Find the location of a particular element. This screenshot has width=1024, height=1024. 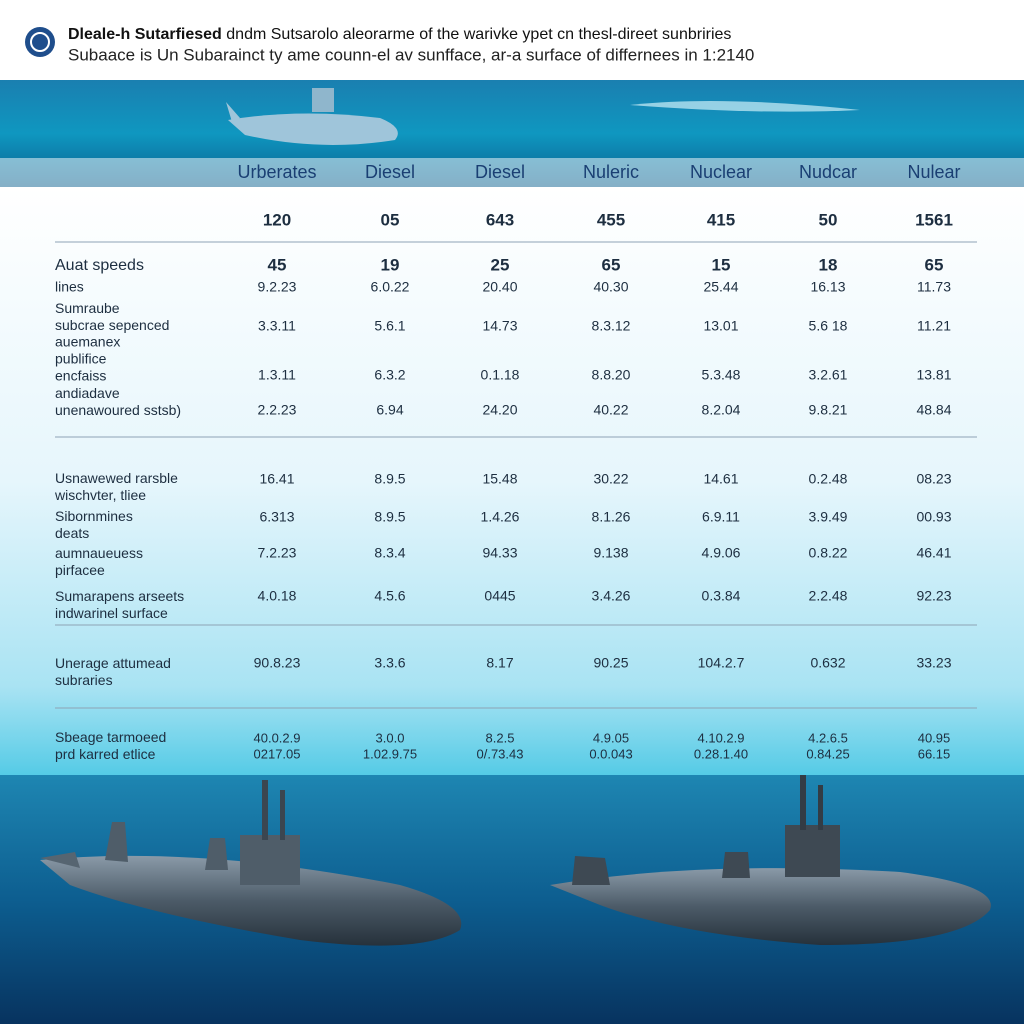

column-header: Nulear is located at coordinates (933, 172).